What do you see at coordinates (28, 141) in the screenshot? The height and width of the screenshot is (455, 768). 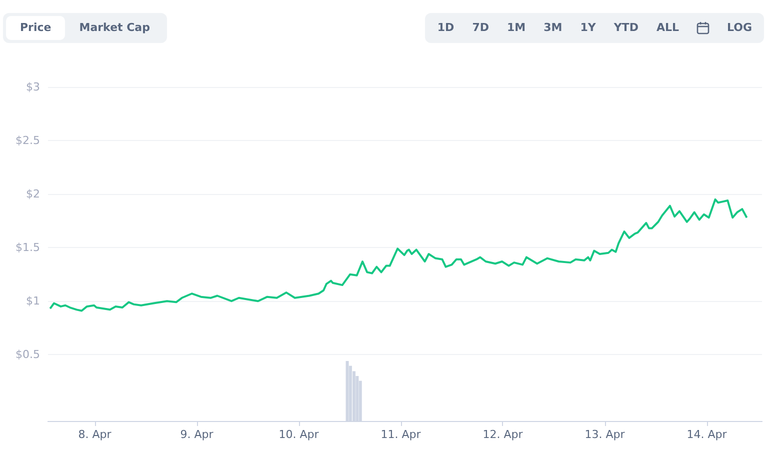 I see `y-tick-label: $2.5` at bounding box center [28, 141].